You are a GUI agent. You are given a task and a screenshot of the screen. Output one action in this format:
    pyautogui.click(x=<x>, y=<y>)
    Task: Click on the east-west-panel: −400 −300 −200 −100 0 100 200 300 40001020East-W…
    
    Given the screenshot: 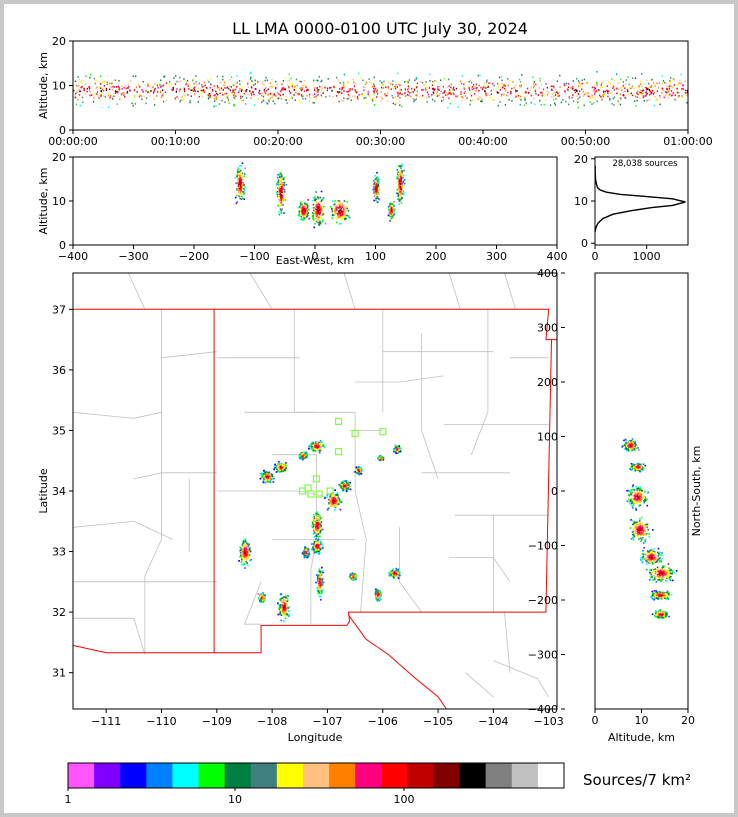 What is the action you would take?
    pyautogui.click(x=302, y=209)
    